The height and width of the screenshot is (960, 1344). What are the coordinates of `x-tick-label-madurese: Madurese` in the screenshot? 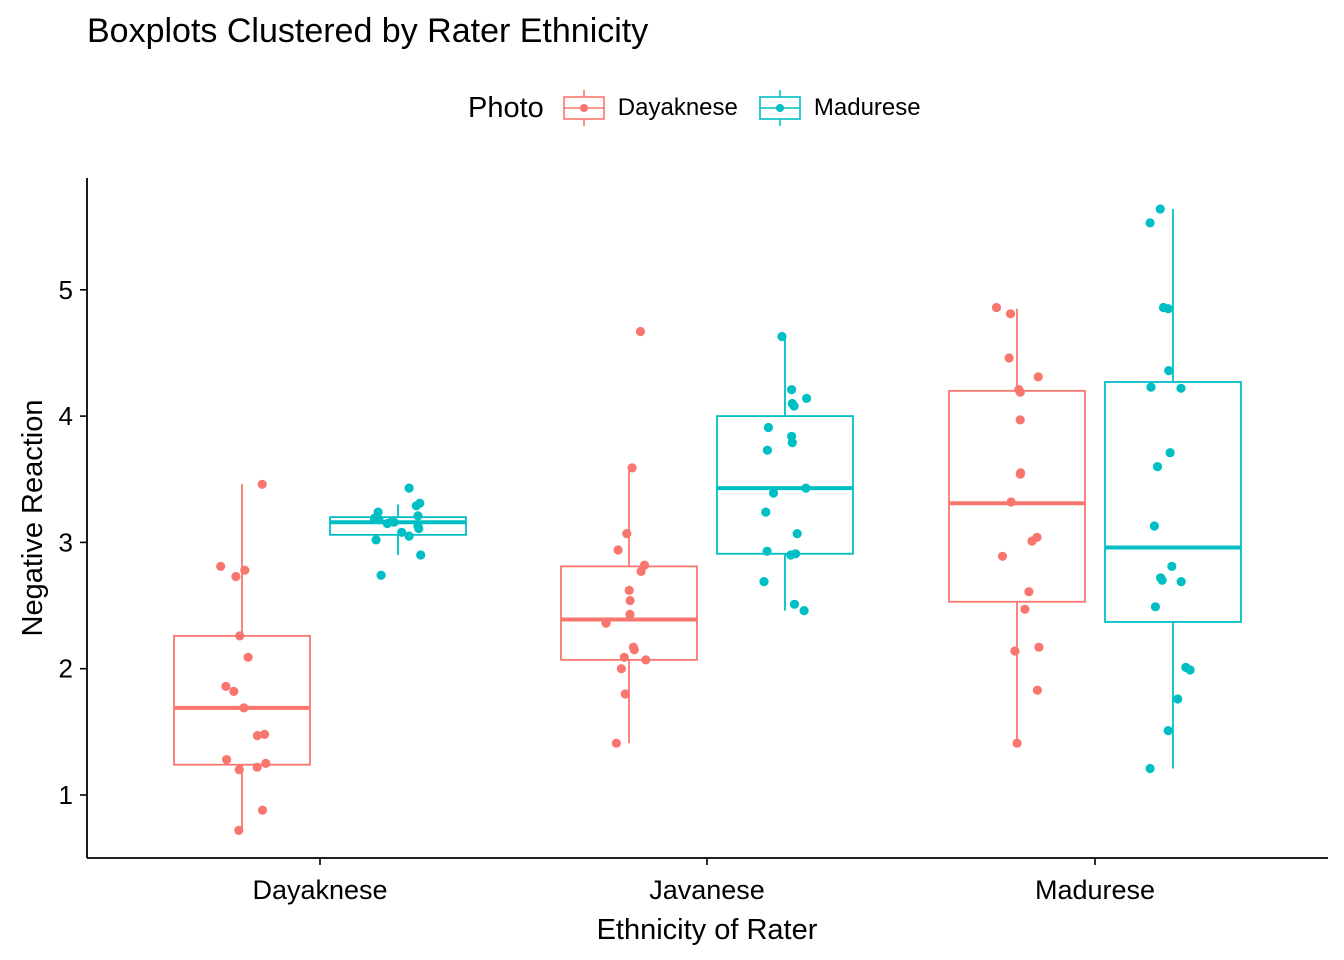 It's located at (1095, 890).